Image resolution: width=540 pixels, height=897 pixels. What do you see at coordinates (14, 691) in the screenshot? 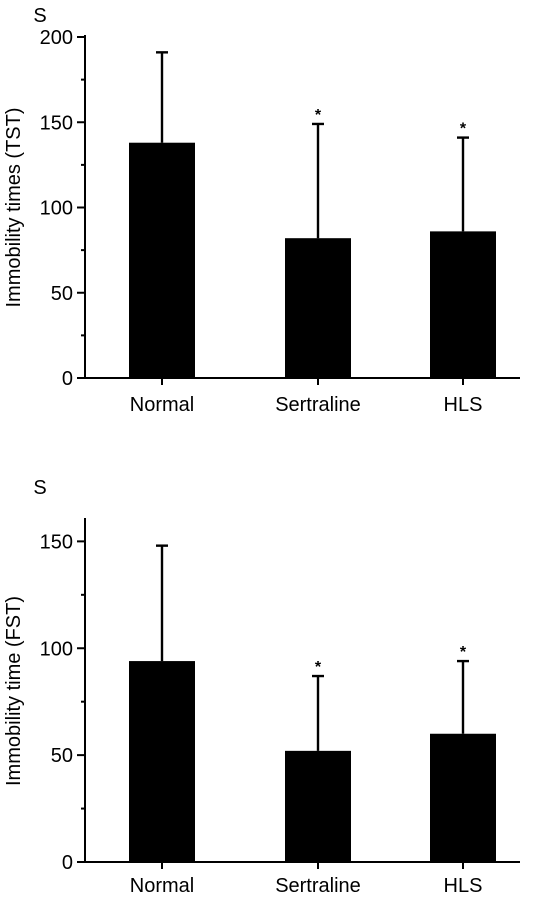
I see `y-axis-title: Immobility time (FST)` at bounding box center [14, 691].